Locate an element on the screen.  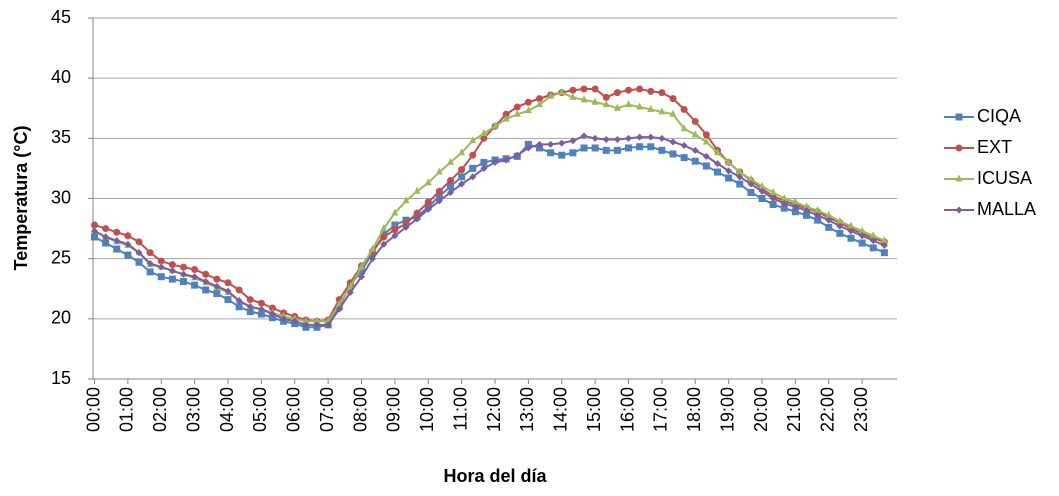
x-tick-label: 16:00 is located at coordinates (627, 409).